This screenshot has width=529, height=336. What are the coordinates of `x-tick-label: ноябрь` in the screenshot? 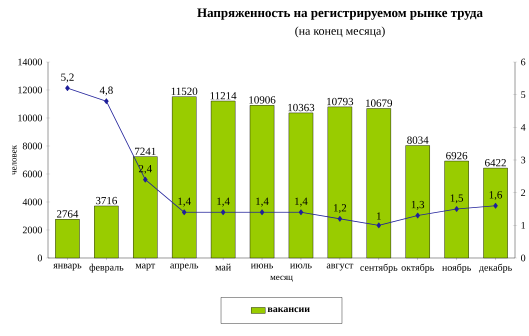 It's located at (456, 268).